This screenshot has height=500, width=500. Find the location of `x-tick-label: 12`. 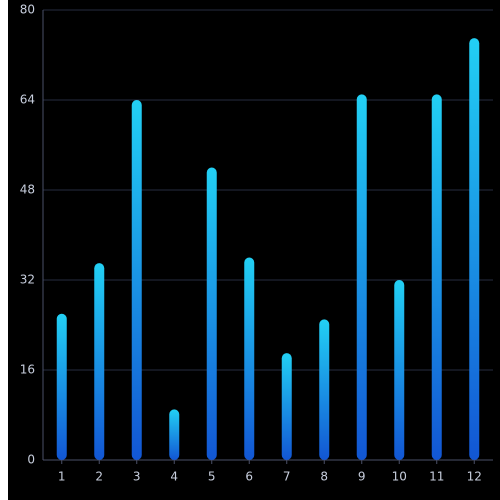

x-tick-label: 12 is located at coordinates (474, 477).